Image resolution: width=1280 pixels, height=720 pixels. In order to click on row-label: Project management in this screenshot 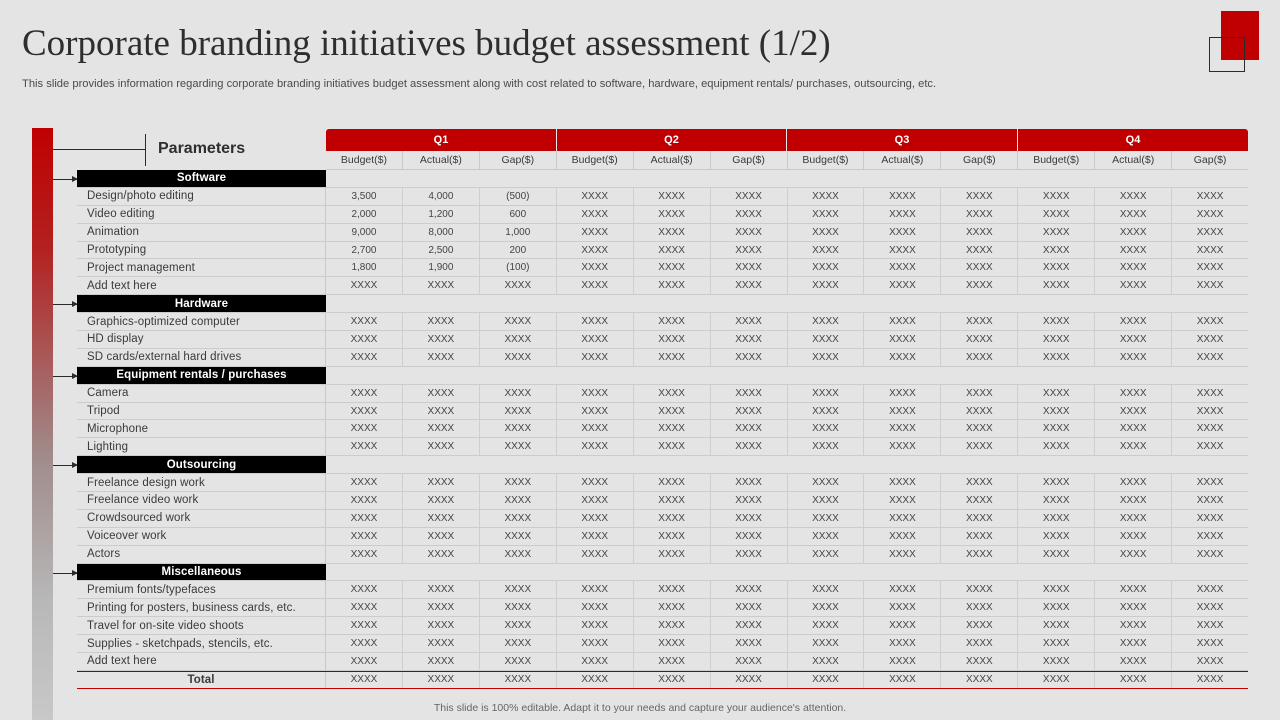, I will do `click(201, 268)`.